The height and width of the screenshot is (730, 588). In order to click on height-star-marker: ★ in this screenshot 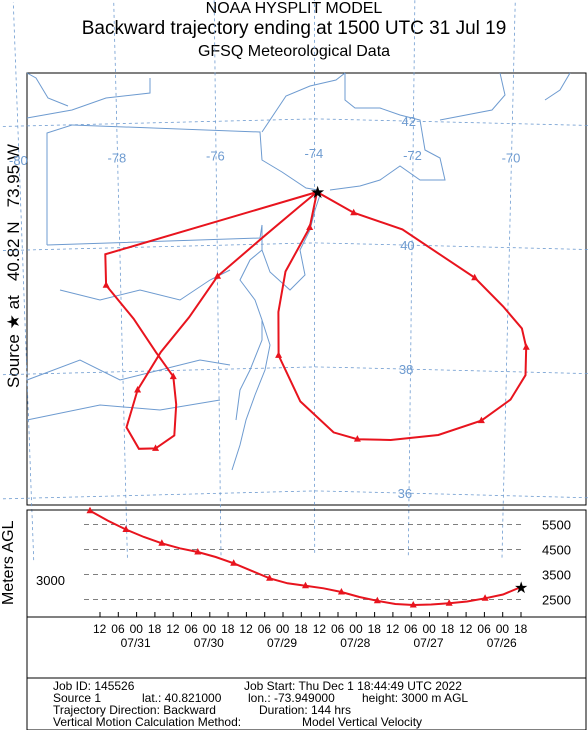, I will do `click(521, 588)`.